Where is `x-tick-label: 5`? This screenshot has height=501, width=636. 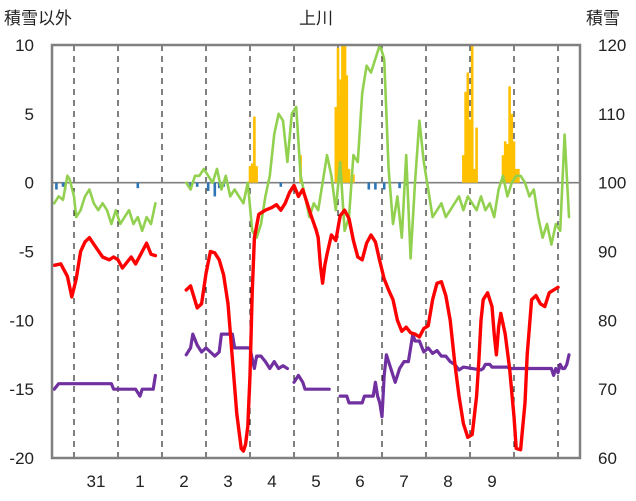 x-tick-label: 5 is located at coordinates (315, 481).